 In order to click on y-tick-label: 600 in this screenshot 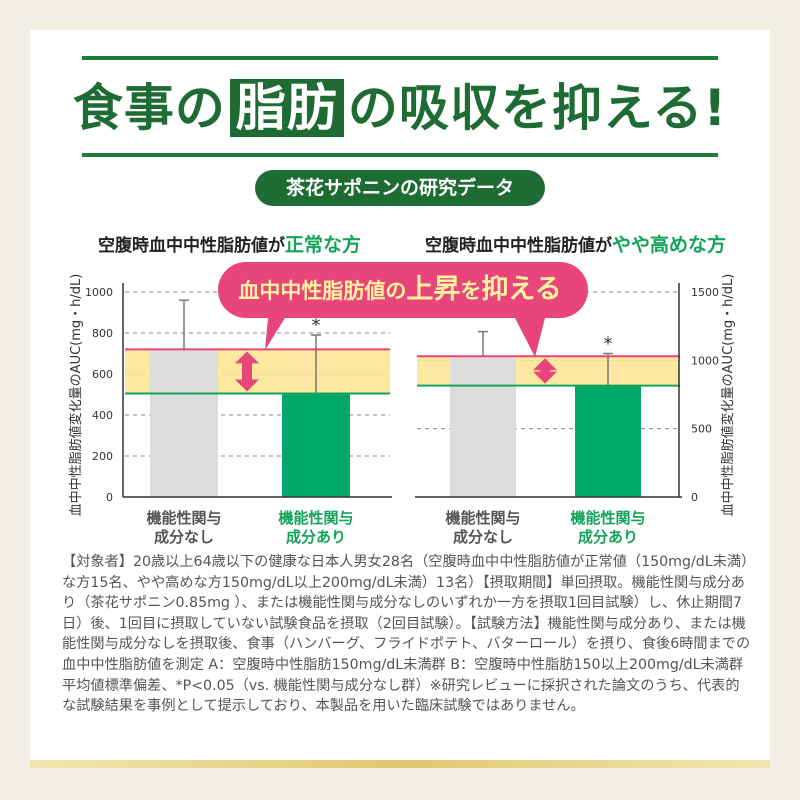, I will do `click(102, 374)`.